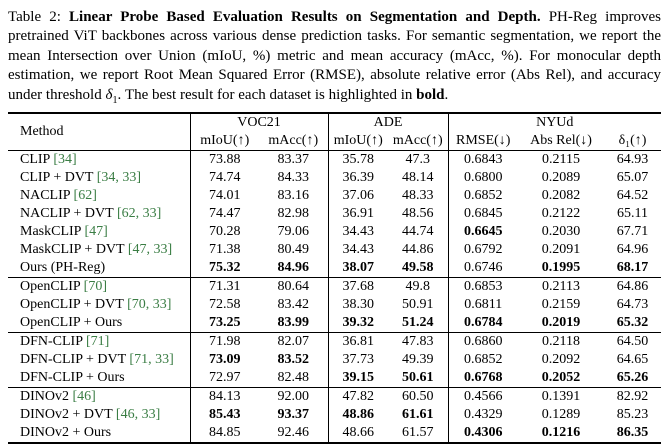  What do you see at coordinates (224, 360) in the screenshot?
I see `value-cell: 73.09` at bounding box center [224, 360].